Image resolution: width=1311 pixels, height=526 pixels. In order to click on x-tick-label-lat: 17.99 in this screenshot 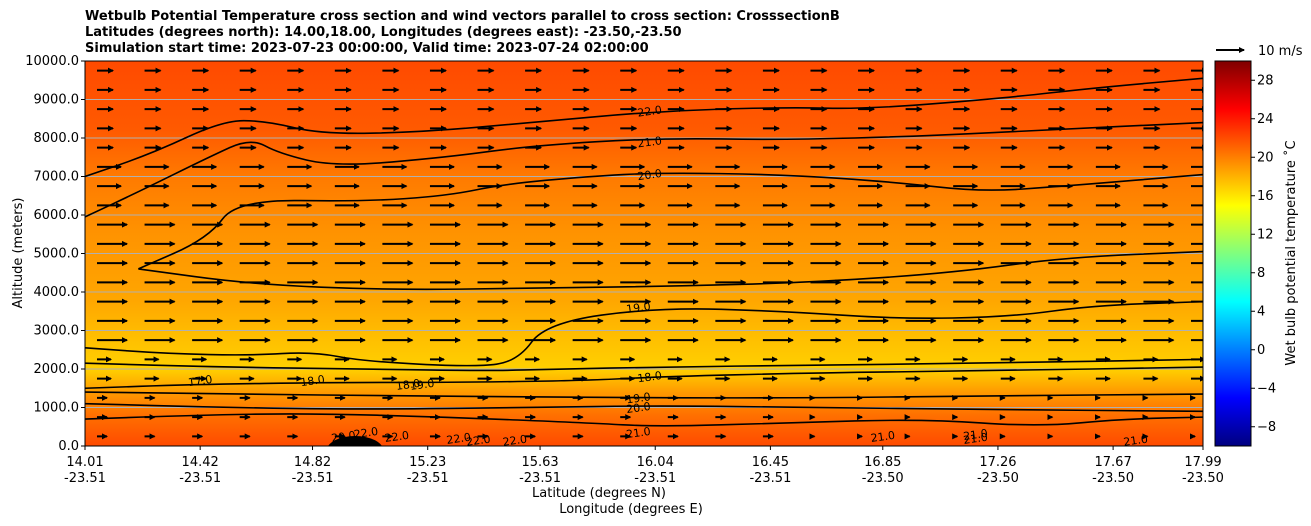, I will do `click(1202, 462)`.